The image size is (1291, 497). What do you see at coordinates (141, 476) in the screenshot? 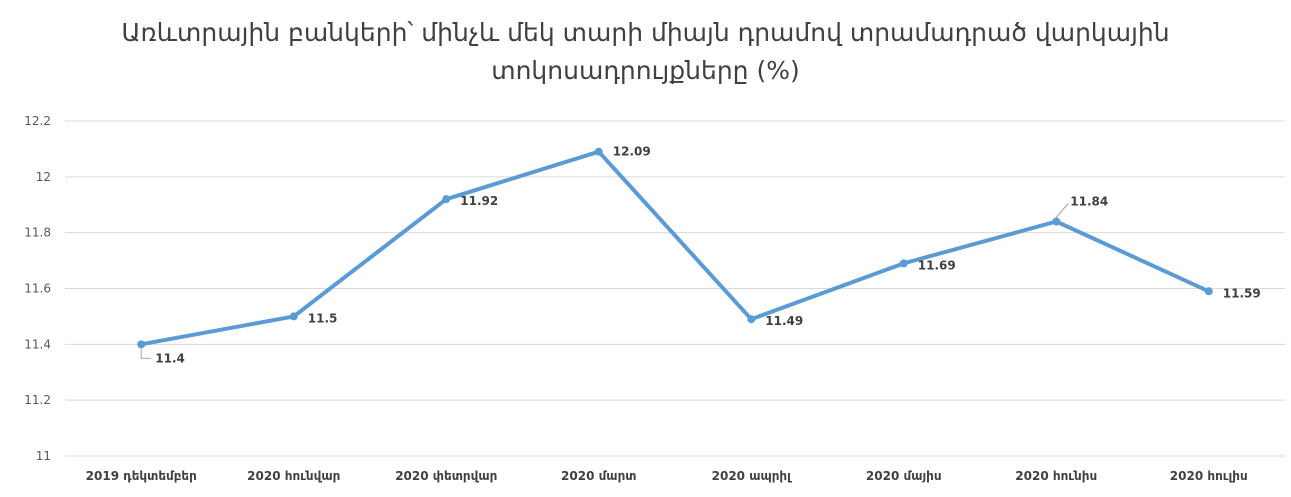
I see `x-tick-label: 2019 դեկտեմբեր` at bounding box center [141, 476].